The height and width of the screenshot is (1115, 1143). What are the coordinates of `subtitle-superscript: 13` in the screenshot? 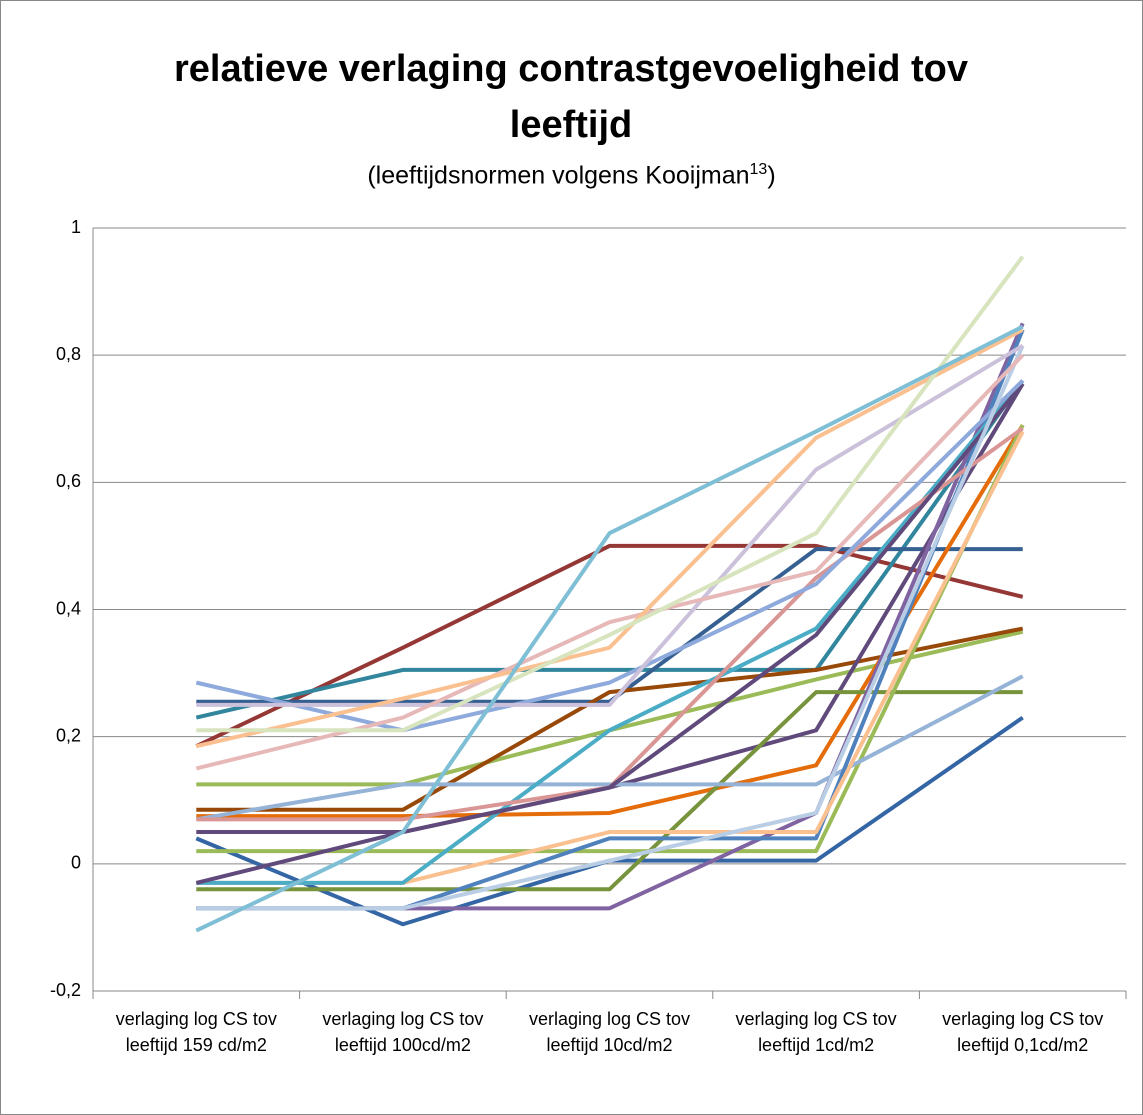 It's located at (758, 169).